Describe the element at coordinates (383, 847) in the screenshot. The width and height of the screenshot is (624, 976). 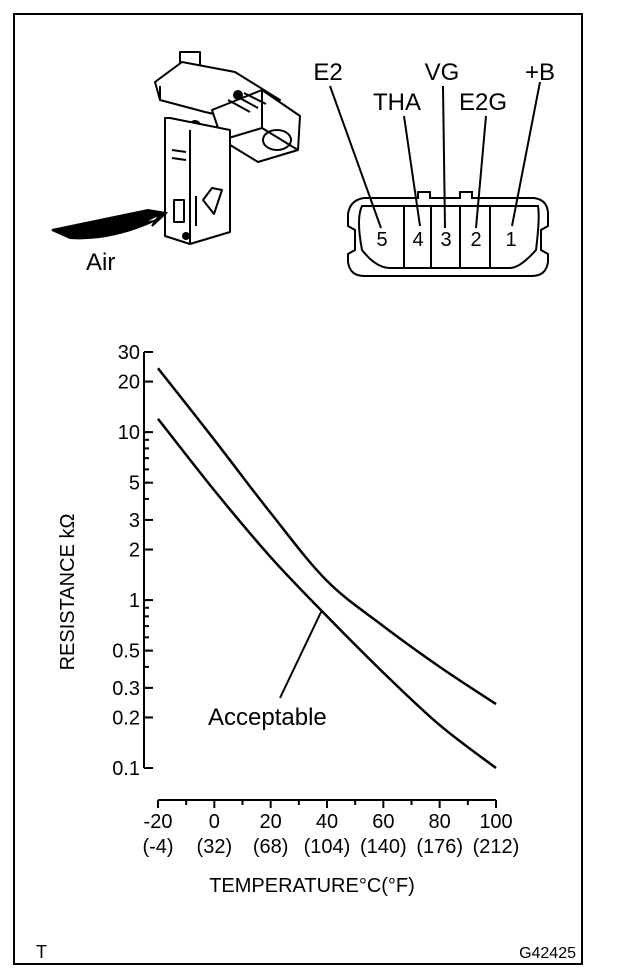
I see `x-tick-label-fahrenheit: (140)` at that location.